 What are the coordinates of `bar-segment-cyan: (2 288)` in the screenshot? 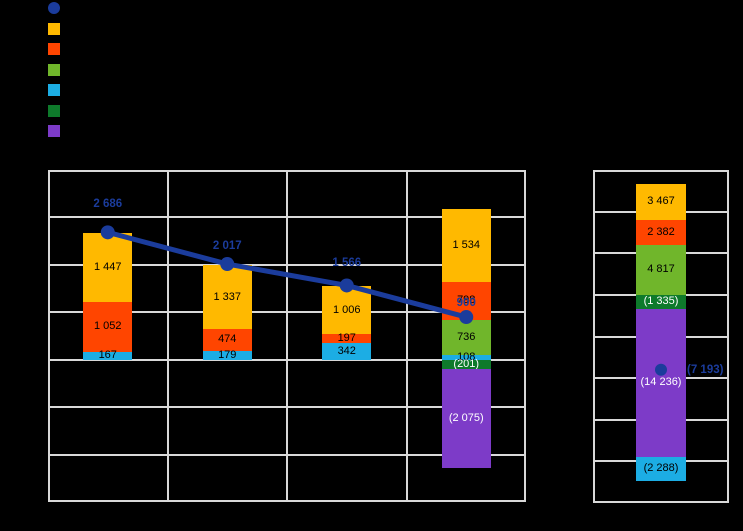 It's located at (661, 468).